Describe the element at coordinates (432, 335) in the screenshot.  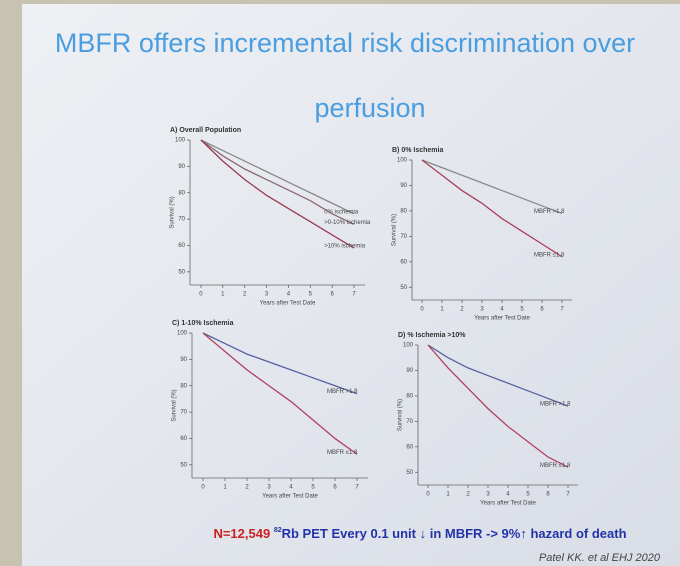
I see `chart-title: D) % Ischemia >10%` at that location.